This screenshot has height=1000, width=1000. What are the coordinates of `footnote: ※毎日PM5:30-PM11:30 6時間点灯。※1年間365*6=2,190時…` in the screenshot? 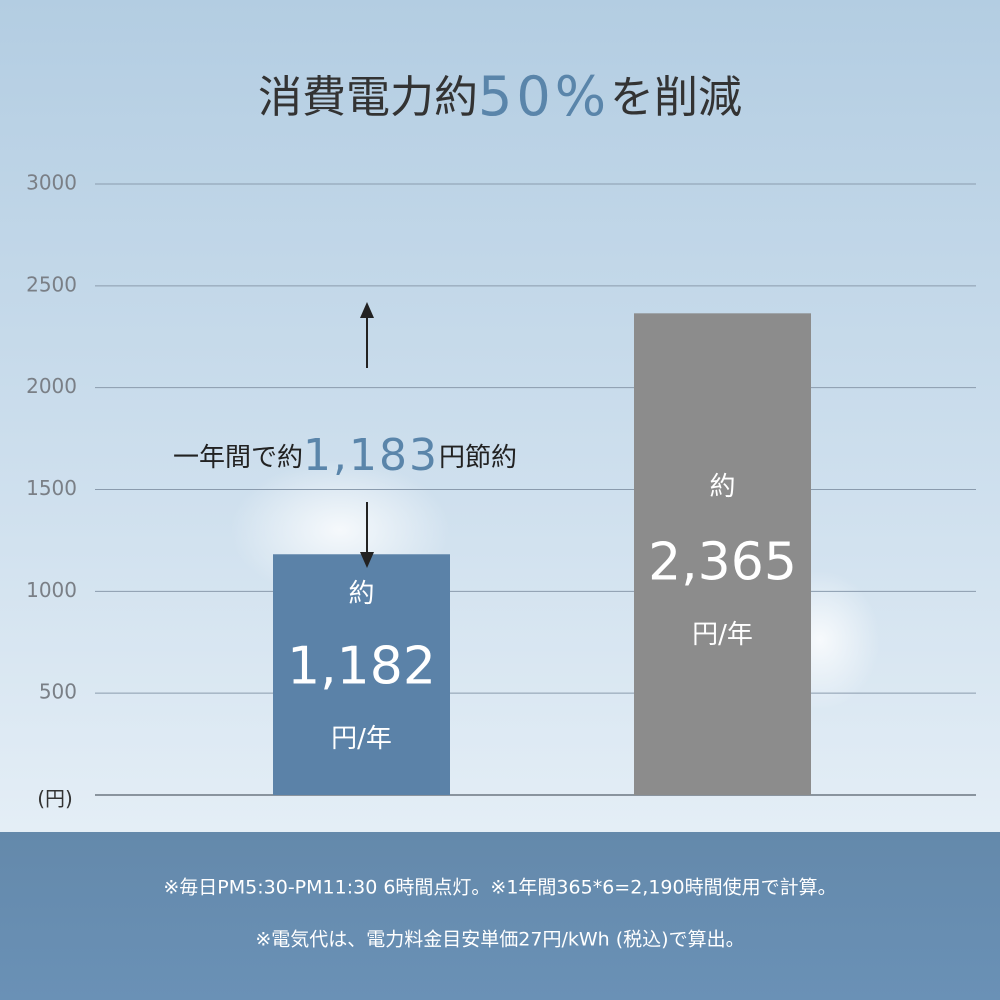 It's located at (499, 888).